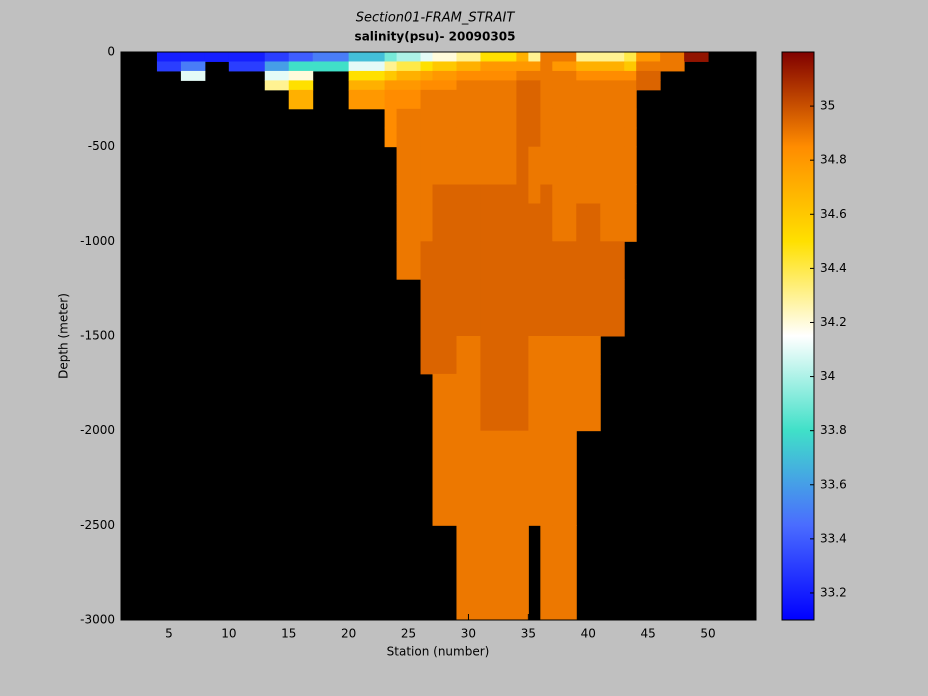 The width and height of the screenshot is (928, 696). What do you see at coordinates (588, 634) in the screenshot?
I see `x-tick-label: 40` at bounding box center [588, 634].